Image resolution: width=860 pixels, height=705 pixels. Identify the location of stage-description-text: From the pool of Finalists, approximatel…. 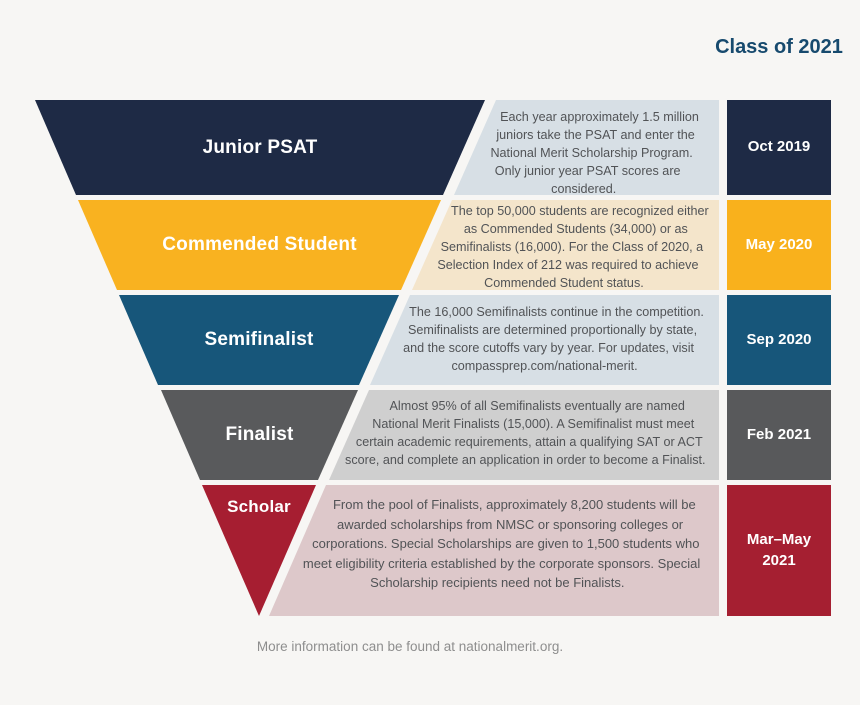
(501, 543).